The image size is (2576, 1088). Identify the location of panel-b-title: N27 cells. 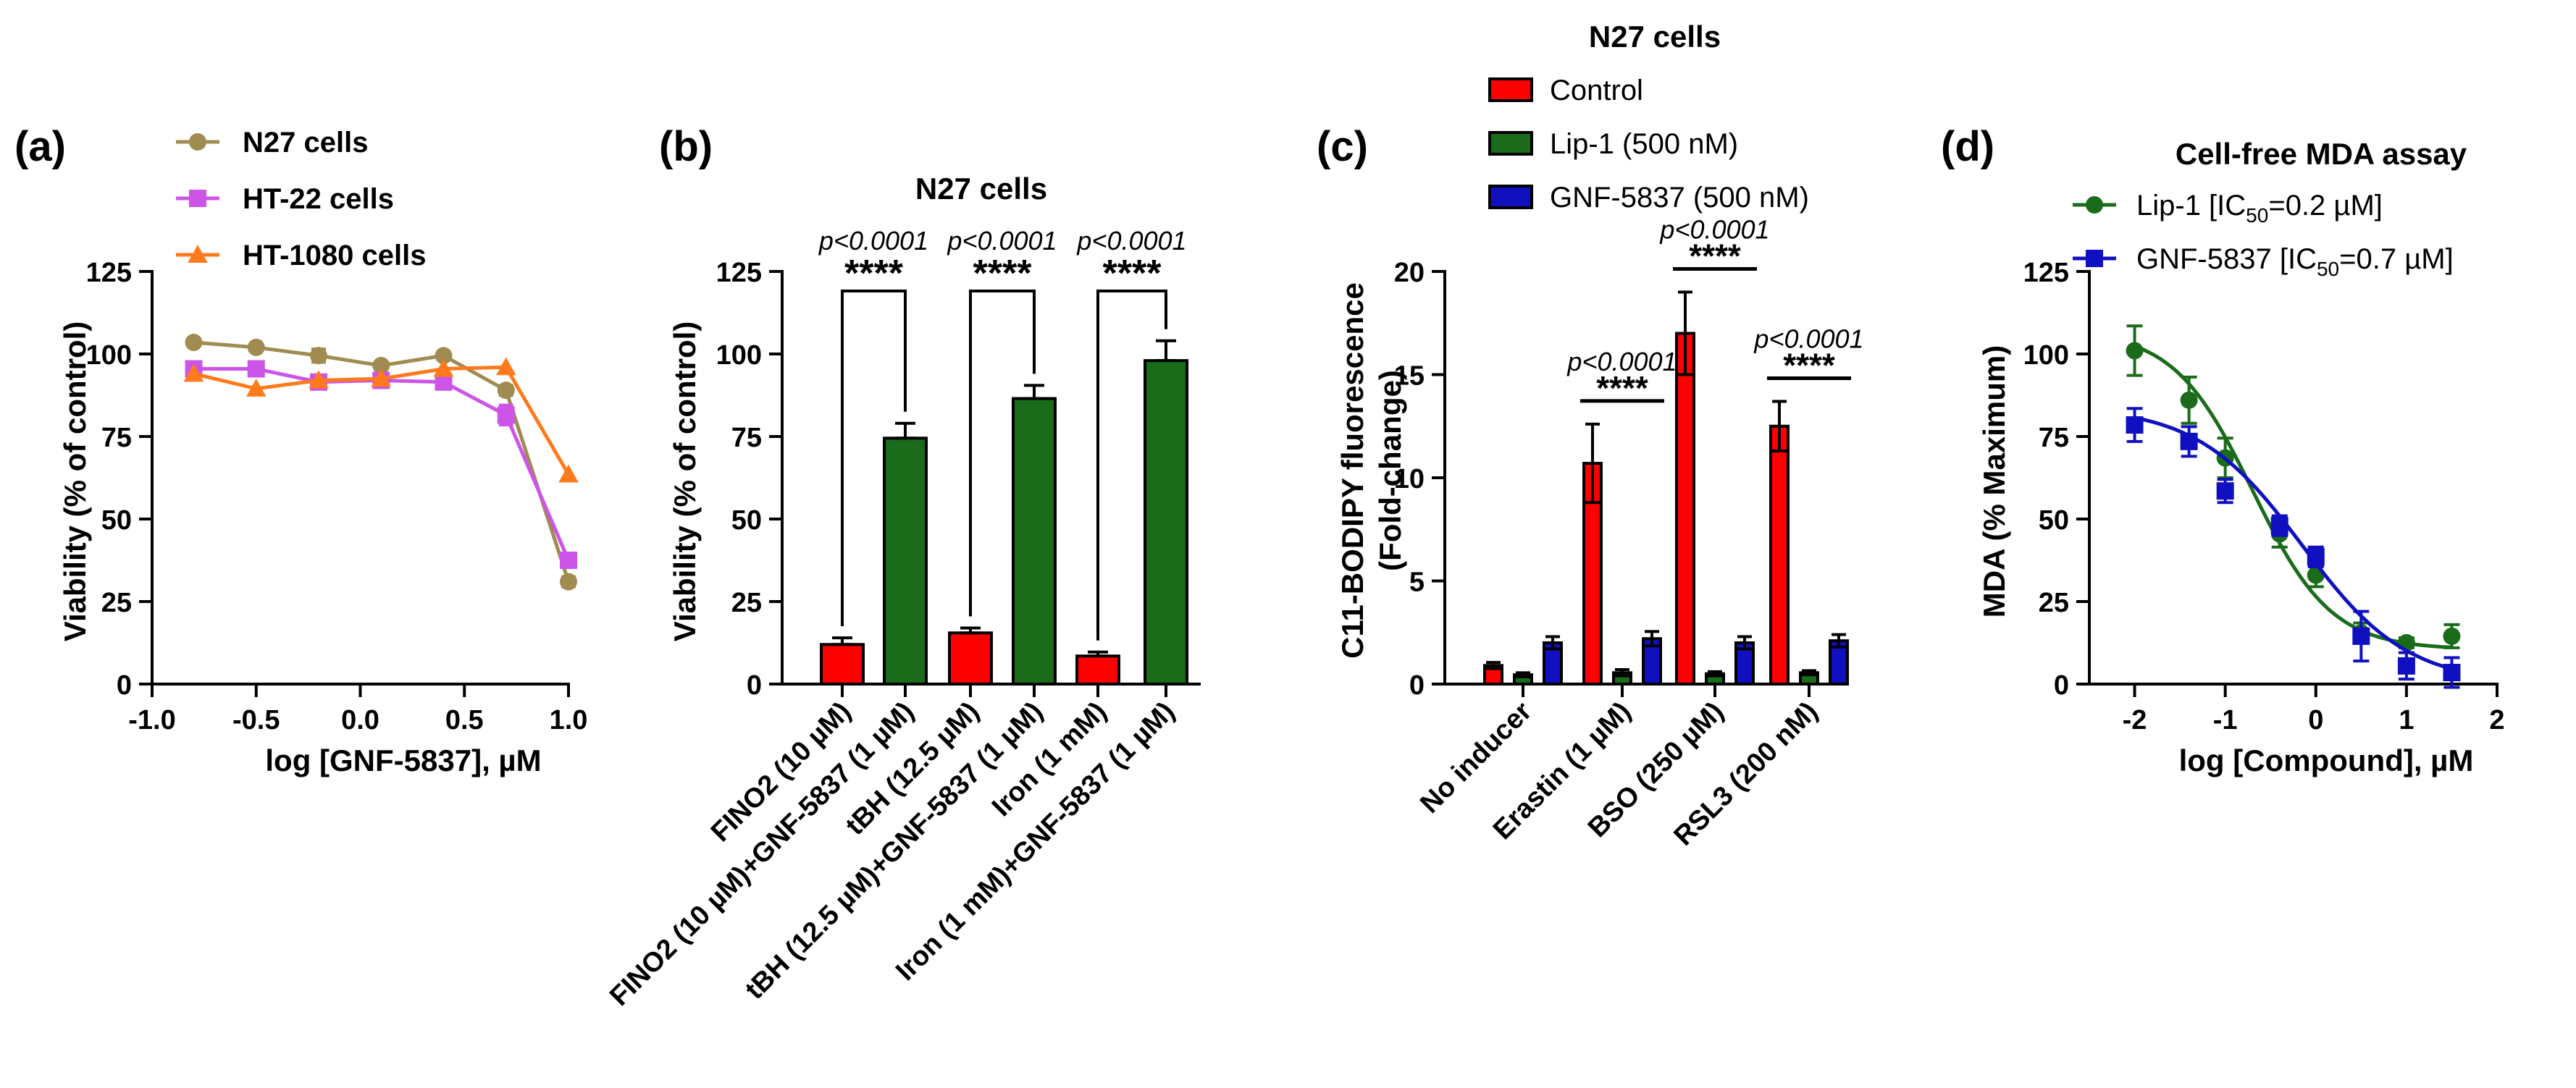
(981, 189).